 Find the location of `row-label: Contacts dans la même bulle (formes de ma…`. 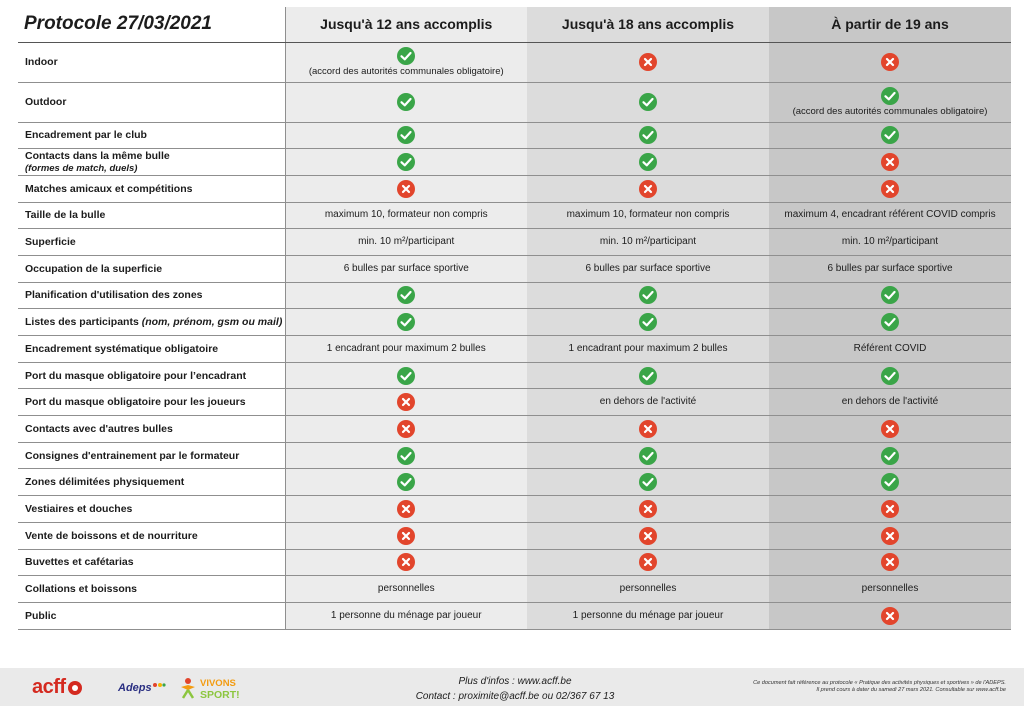

row-label: Contacts dans la même bulle (formes de ma… is located at coordinates (152, 162).